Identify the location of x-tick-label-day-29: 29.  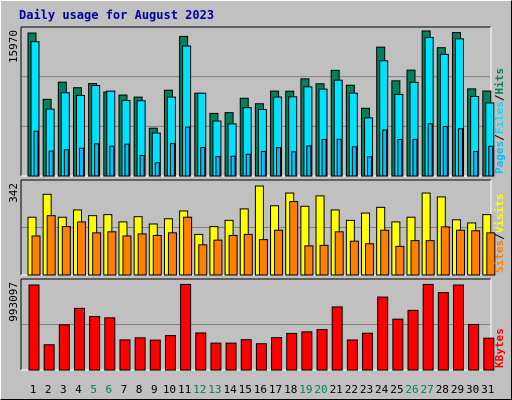
(457, 389).